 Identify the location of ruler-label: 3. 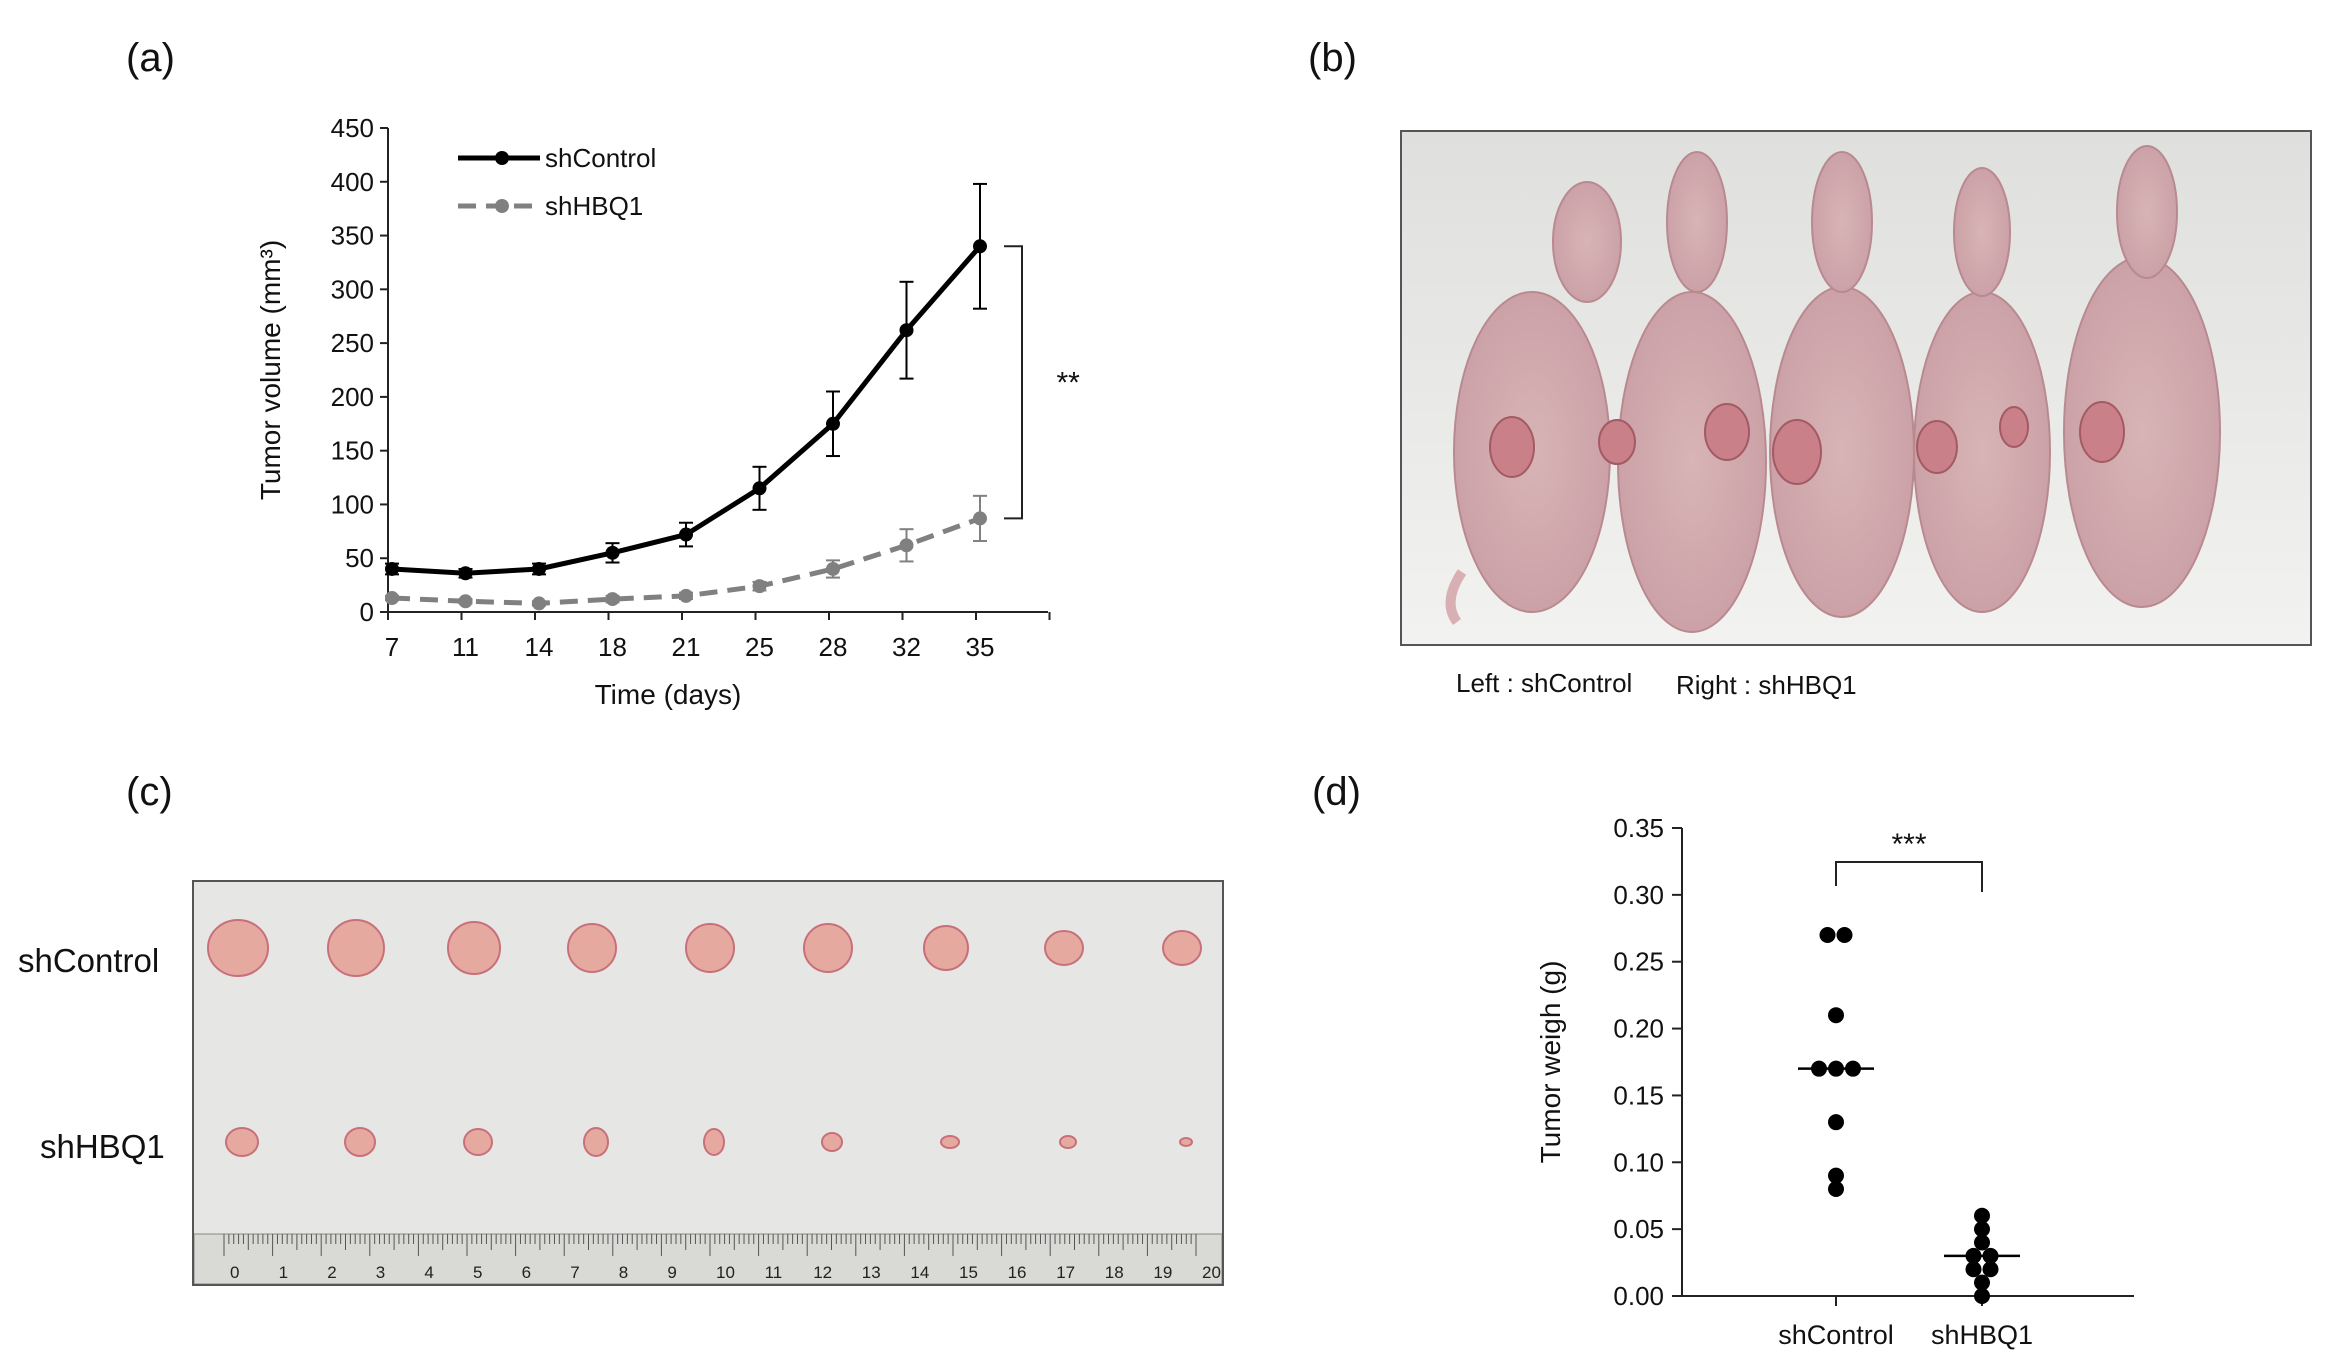
(380, 1272).